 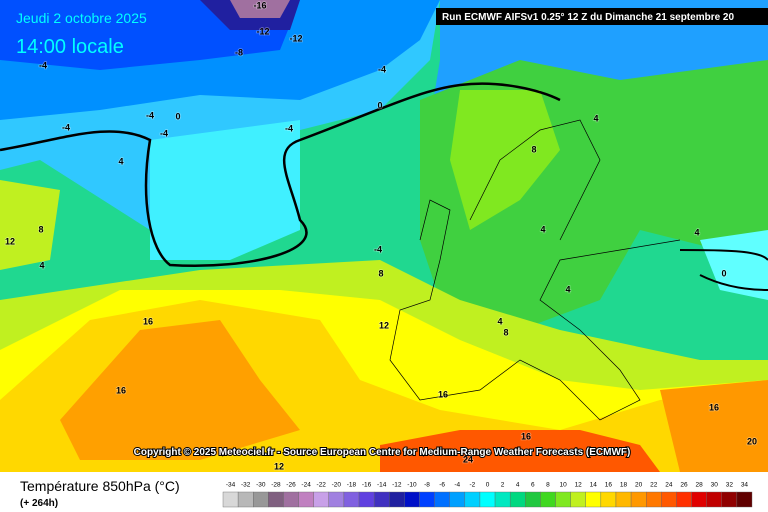 I want to click on scale-label: -16, so click(x=367, y=485).